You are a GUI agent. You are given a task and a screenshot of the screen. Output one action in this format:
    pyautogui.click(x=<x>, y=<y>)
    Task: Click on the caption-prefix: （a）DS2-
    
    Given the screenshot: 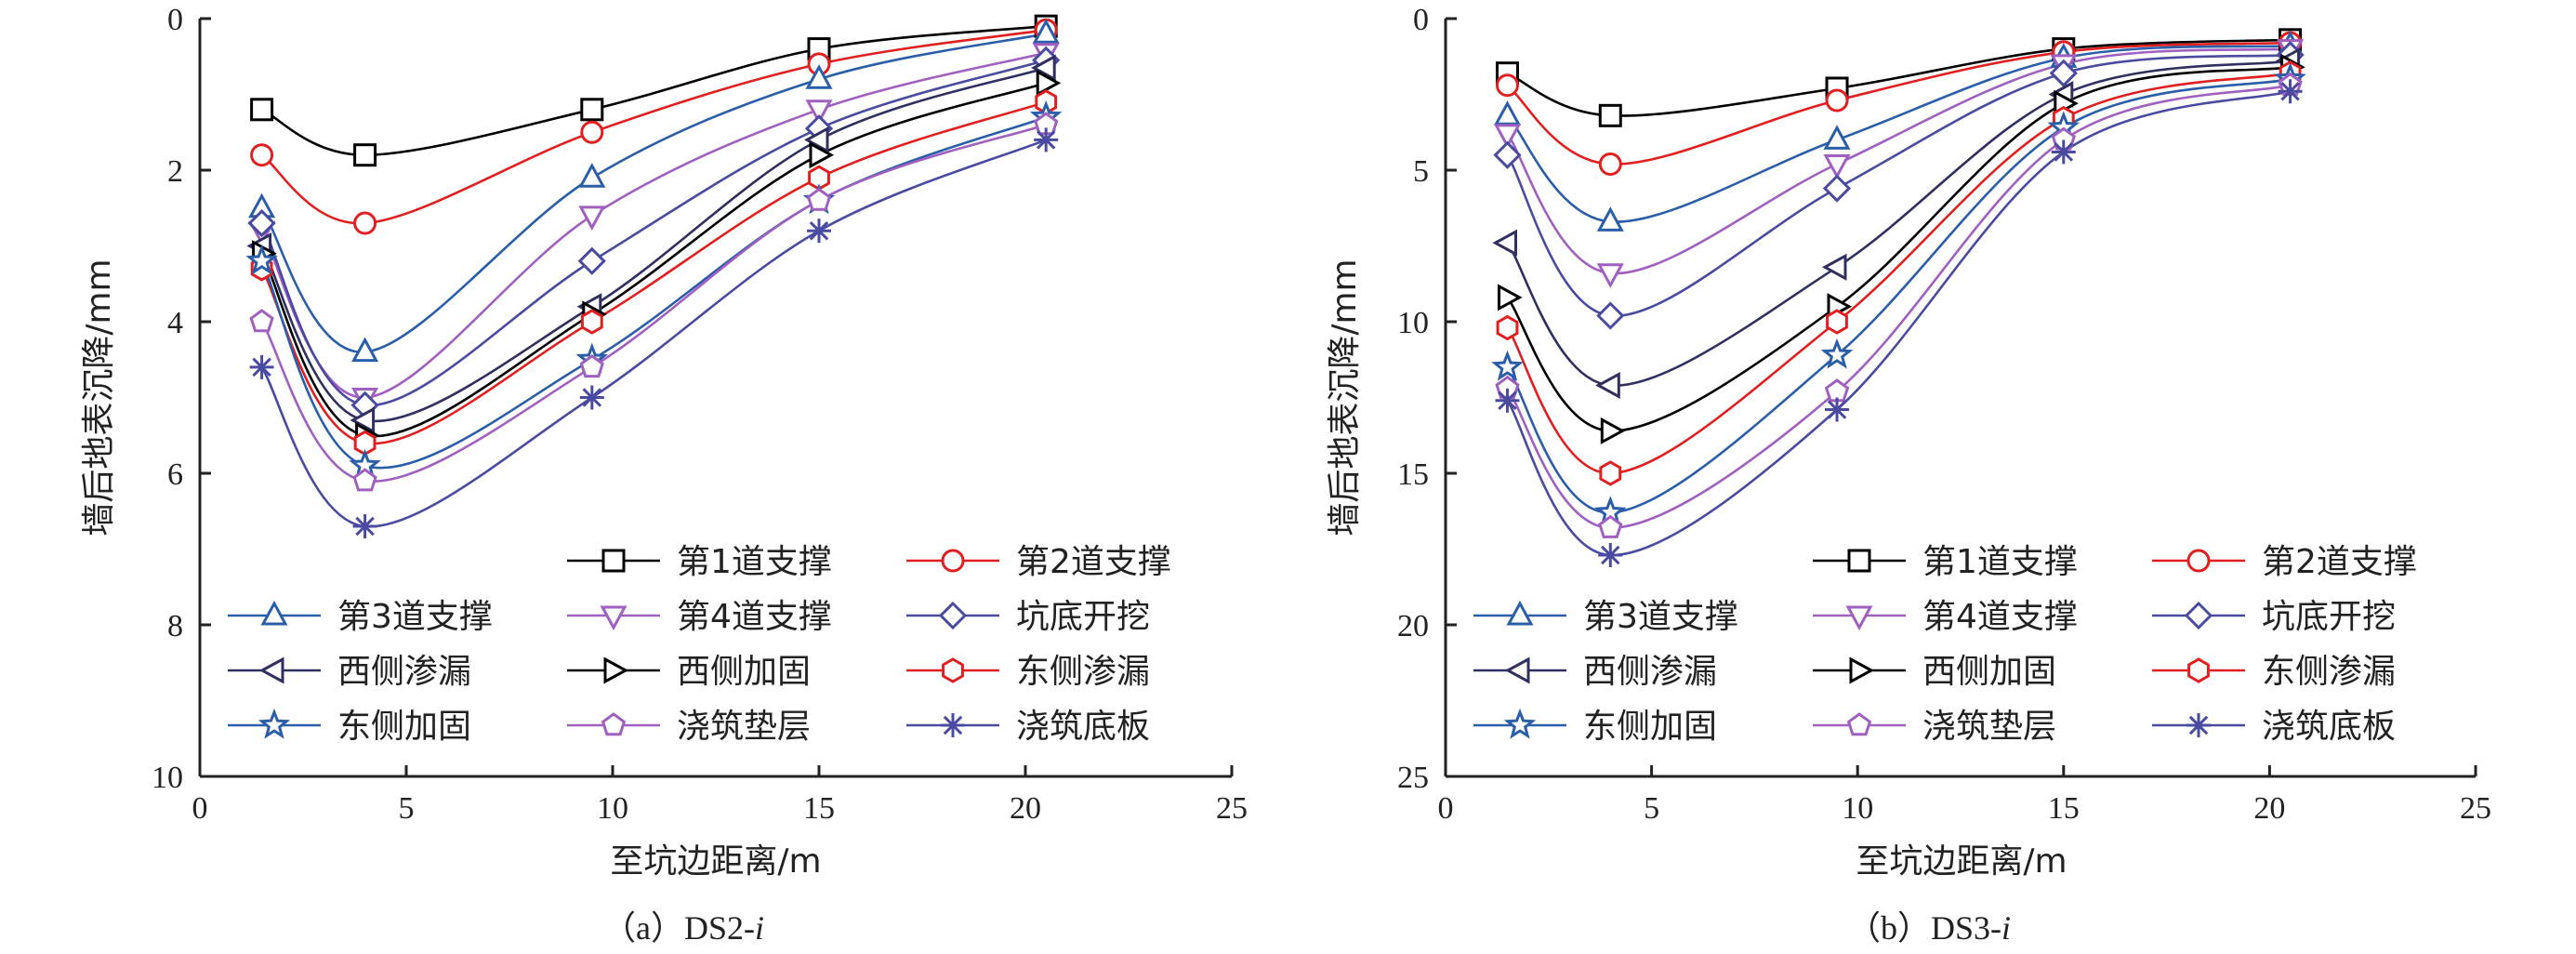 What is the action you would take?
    pyautogui.click(x=678, y=928)
    